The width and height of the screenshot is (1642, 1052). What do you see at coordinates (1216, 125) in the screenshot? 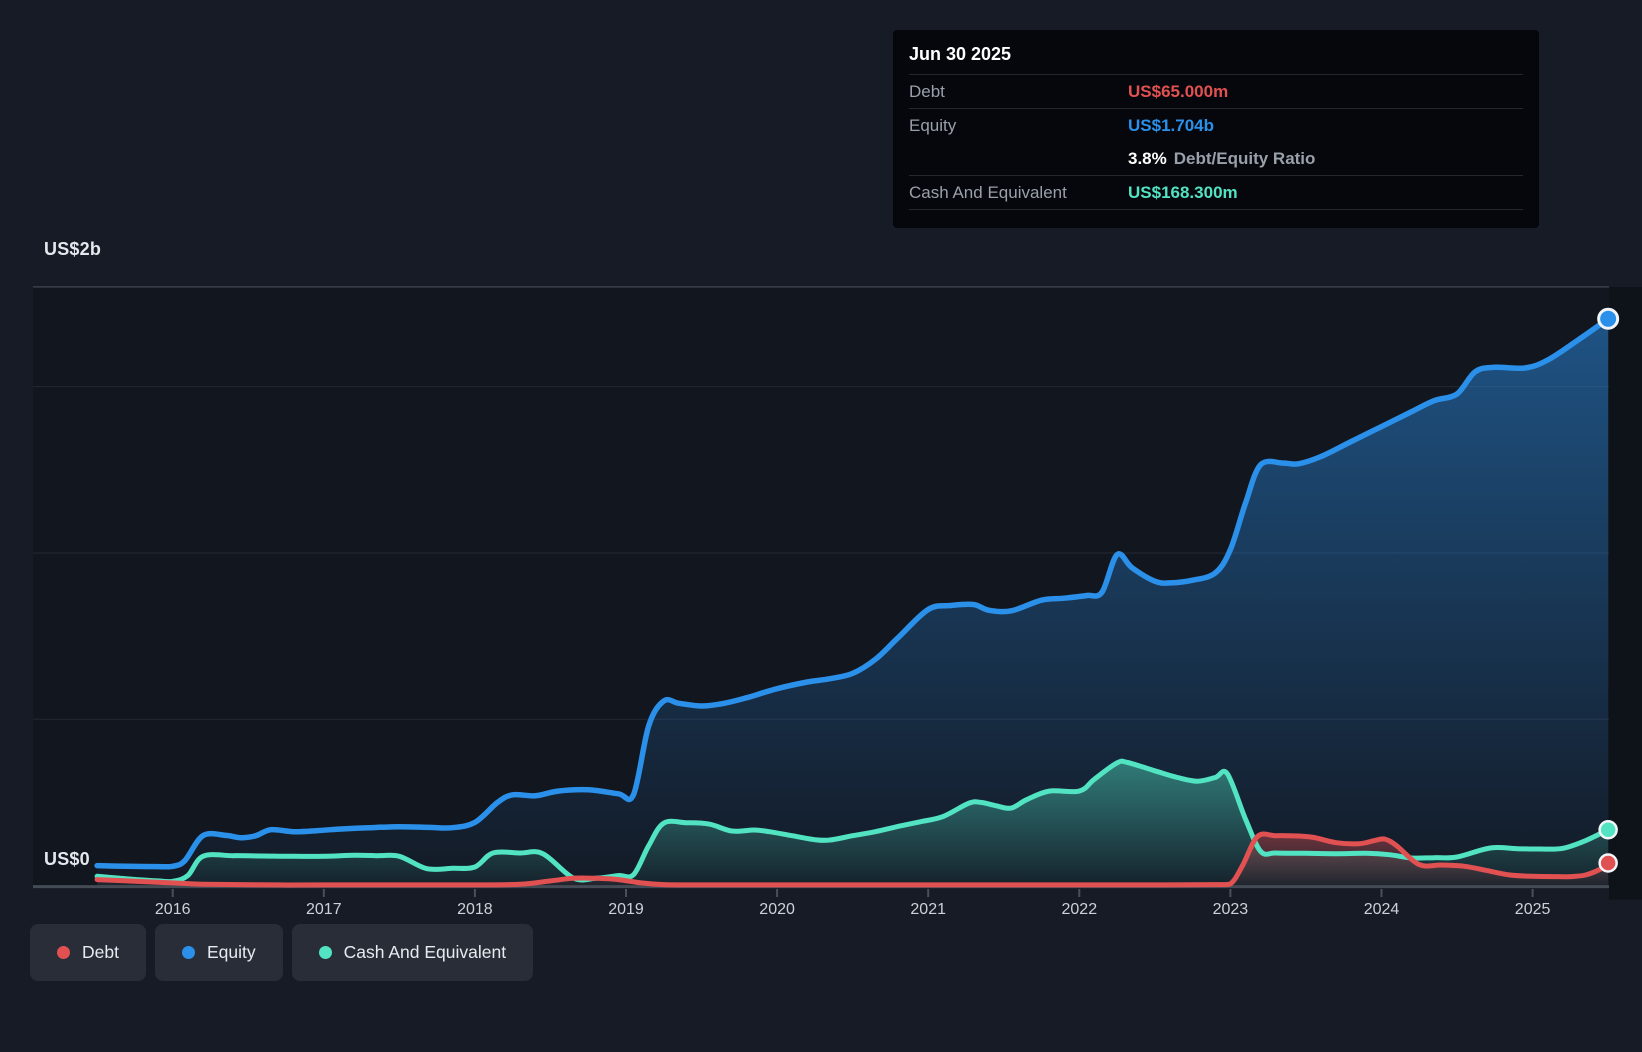
I see `tooltip-row-equity: Equity US$1.704b` at bounding box center [1216, 125].